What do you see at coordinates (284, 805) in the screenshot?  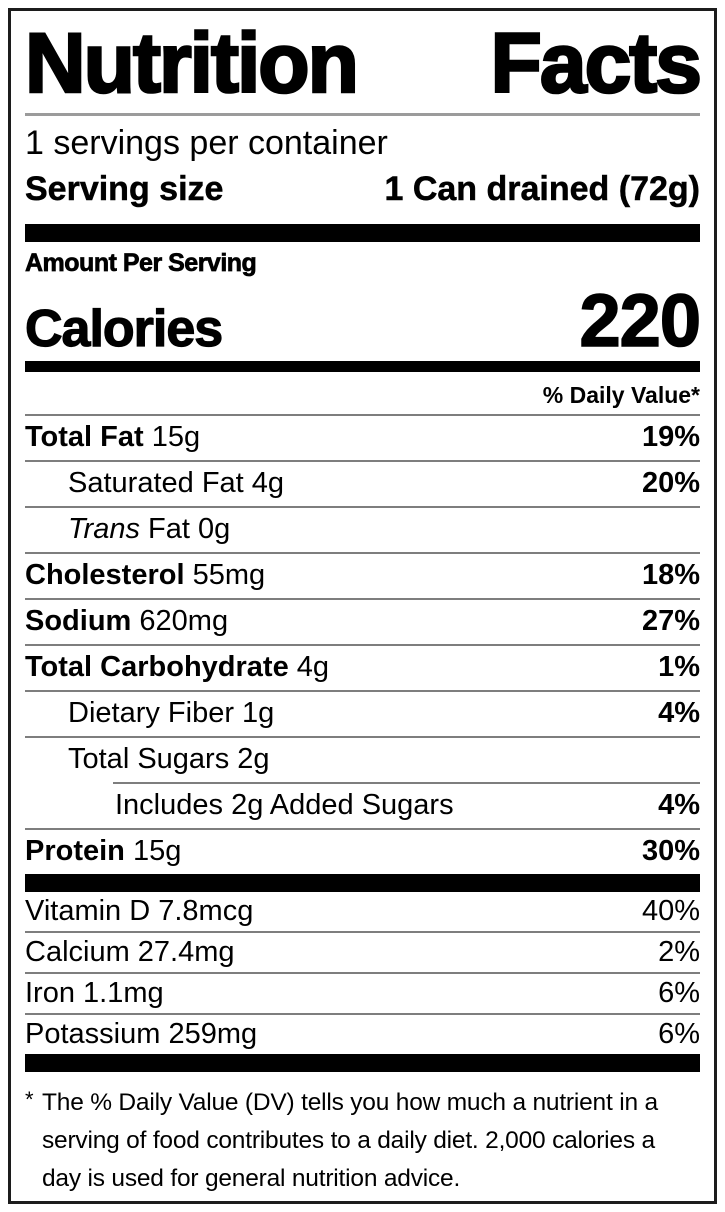 I see `nutrient-name-amount: Includes 2g Added Sugars` at bounding box center [284, 805].